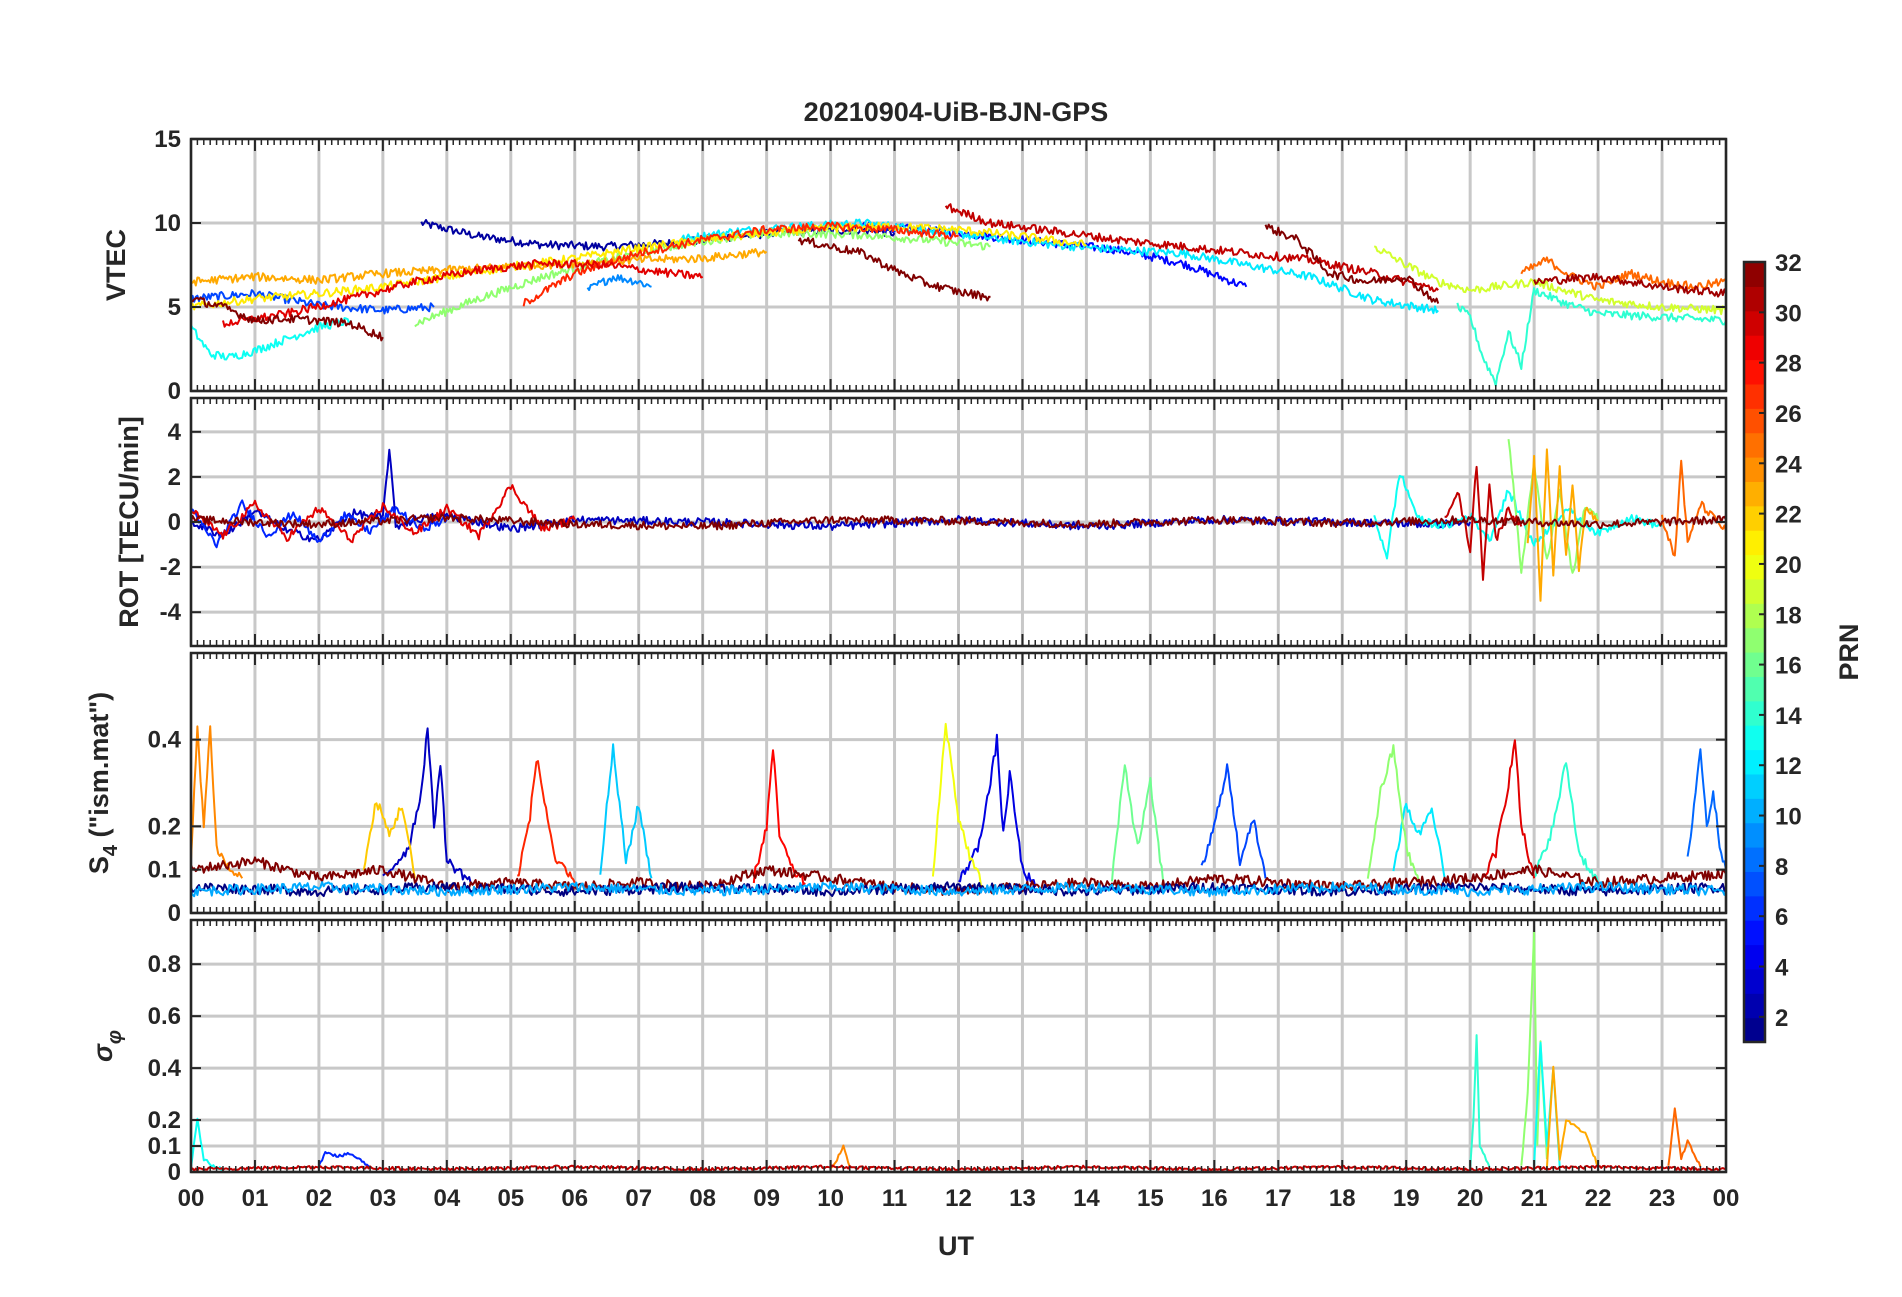  I want to click on x-tick-label: 14, so click(1086, 1198).